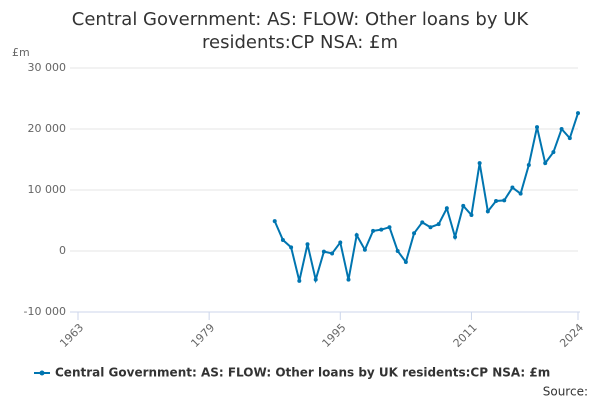 This screenshot has width=600, height=400. What do you see at coordinates (47, 189) in the screenshot?
I see `y-tick-label: 10 000` at bounding box center [47, 189].